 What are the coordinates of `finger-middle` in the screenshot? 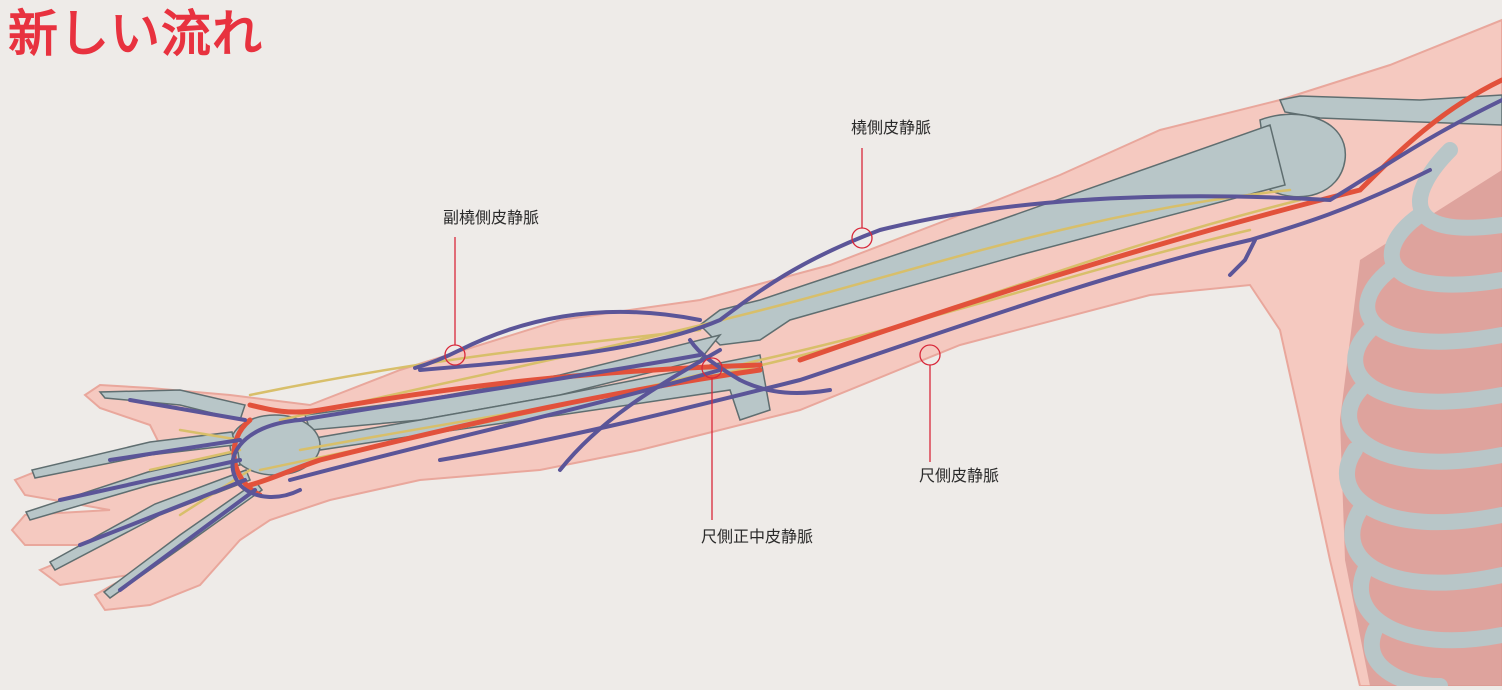 It's located at (132, 486).